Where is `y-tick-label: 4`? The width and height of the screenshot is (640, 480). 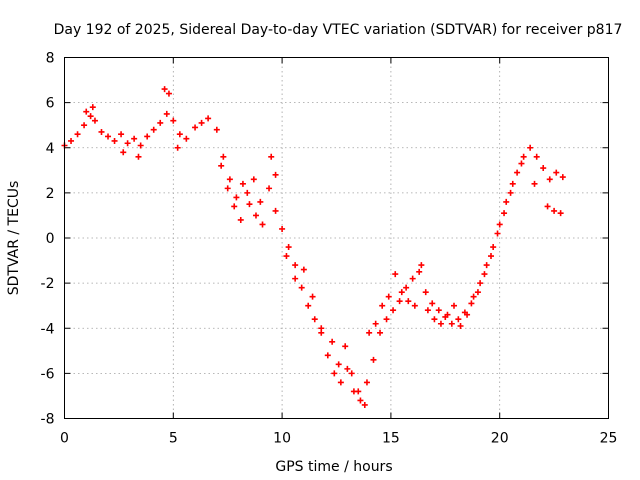 y-tick-label: 4 is located at coordinates (50, 149).